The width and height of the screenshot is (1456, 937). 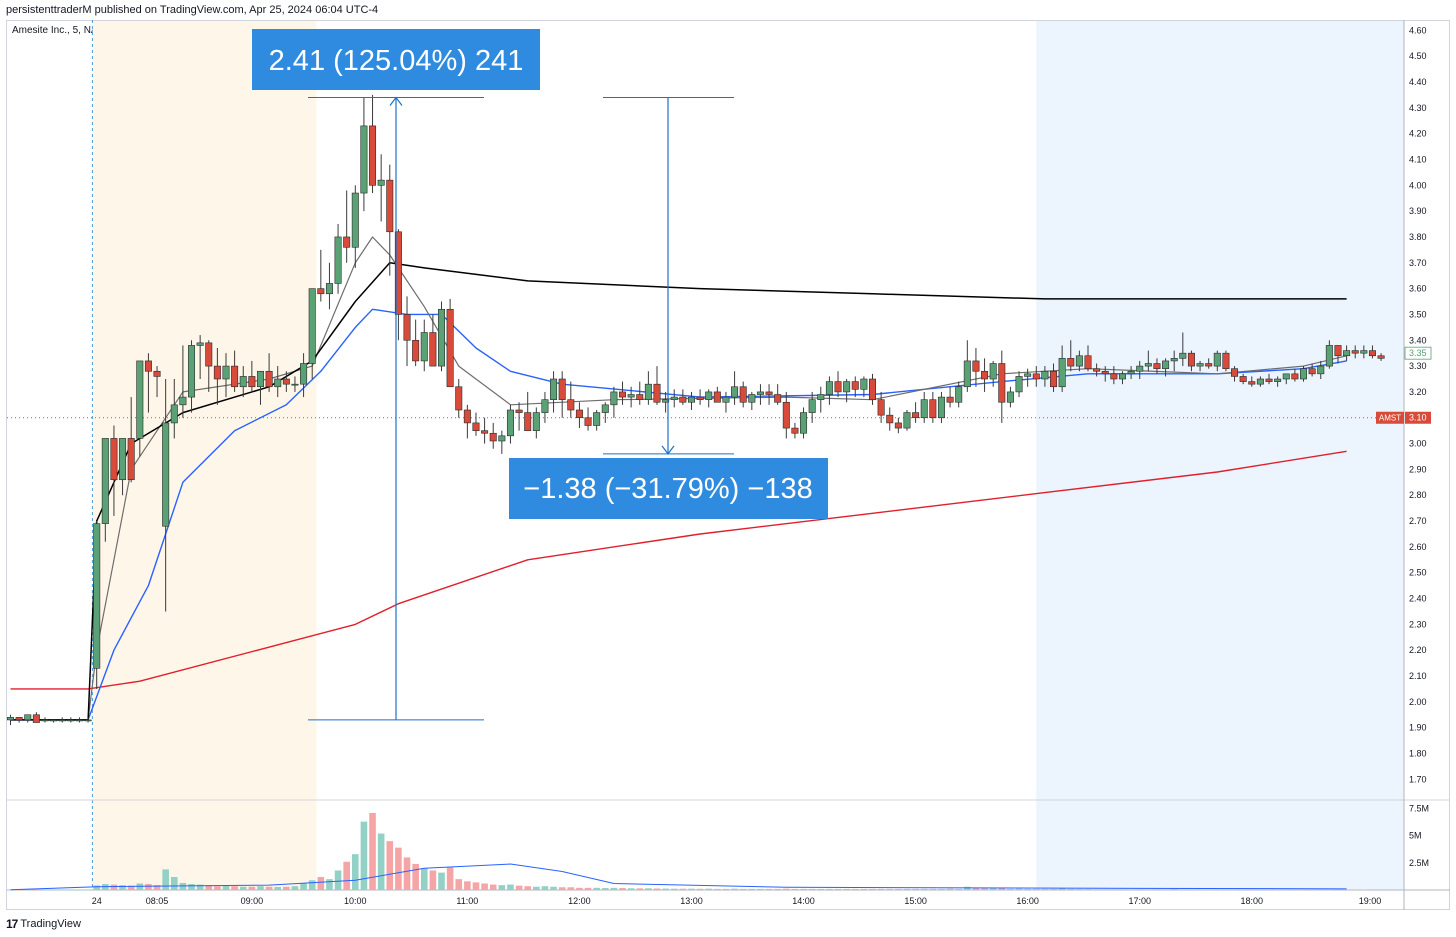 What do you see at coordinates (668, 450) in the screenshot?
I see `measure-down-arrow-icon` at bounding box center [668, 450].